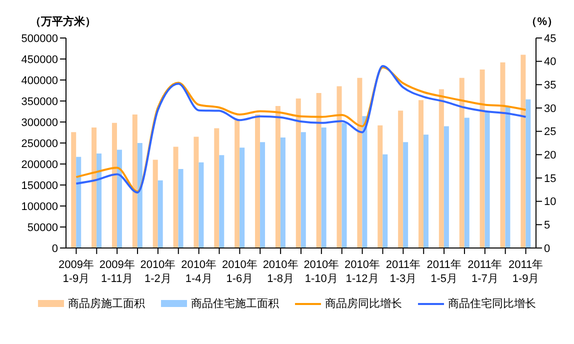 Image resolution: width=574 pixels, height=344 pixels. What do you see at coordinates (42, 228) in the screenshot?
I see `y-tick-label: 50000` at bounding box center [42, 228].